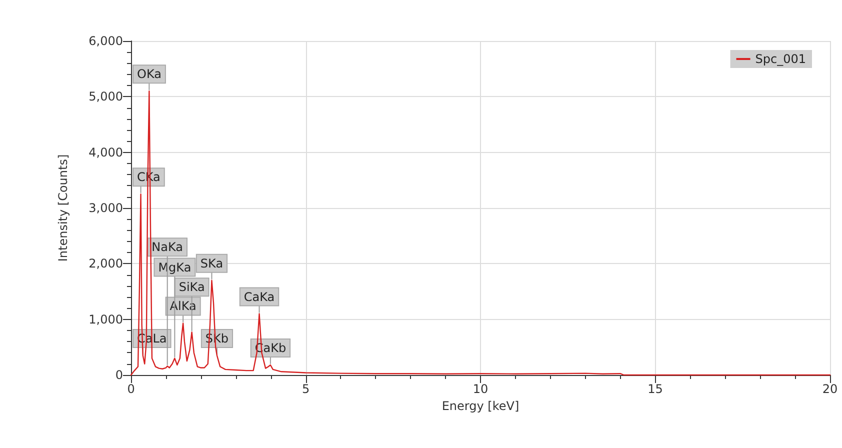  Describe the element at coordinates (480, 389) in the screenshot. I see `x-tick-label: 10` at that location.